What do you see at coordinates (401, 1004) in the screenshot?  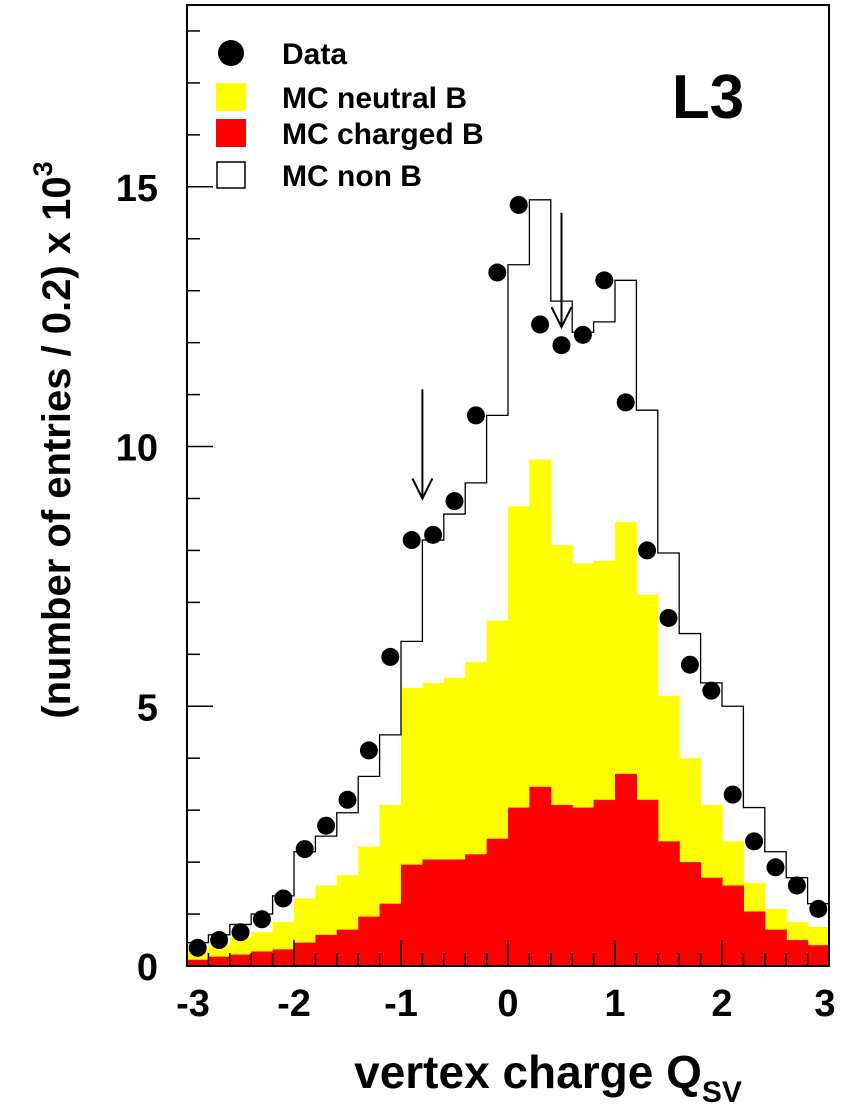 I see `x-tick-label: -1` at bounding box center [401, 1004].